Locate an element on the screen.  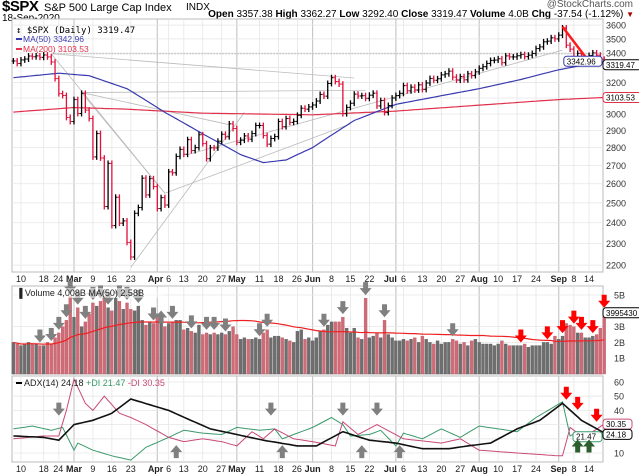
x-tick-label-top: Apr is located at coordinates (156, 279).